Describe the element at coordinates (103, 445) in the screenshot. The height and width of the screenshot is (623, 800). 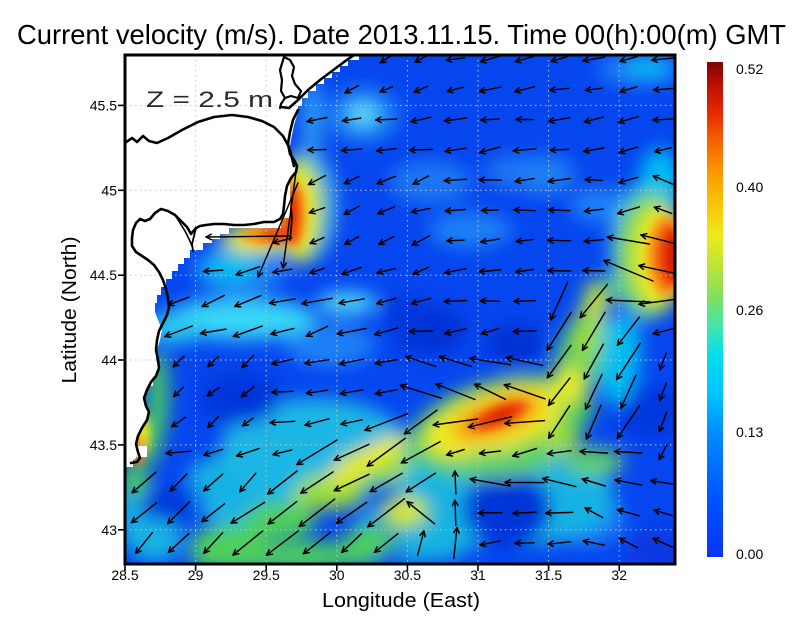
I see `svg-text: 43.5` at that location.